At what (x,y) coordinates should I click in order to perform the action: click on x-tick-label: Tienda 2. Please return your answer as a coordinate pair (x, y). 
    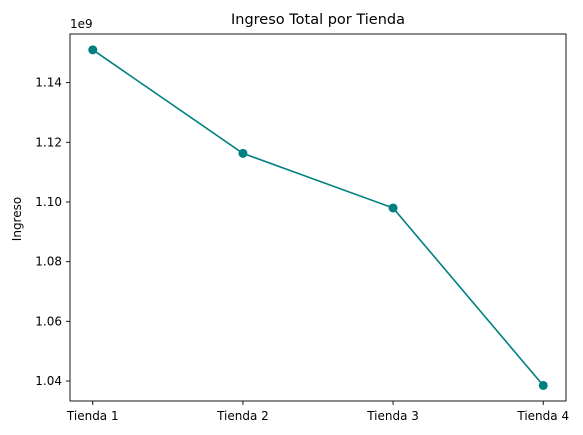
    Looking at the image, I should click on (242, 416).